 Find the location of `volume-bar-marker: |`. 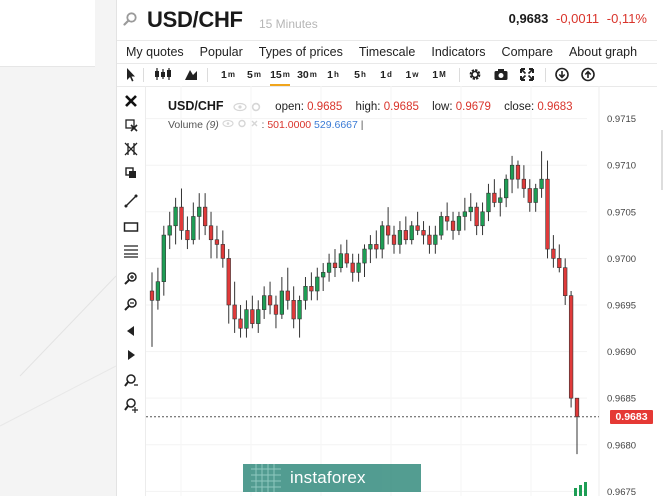

volume-bar-marker: | is located at coordinates (362, 125).